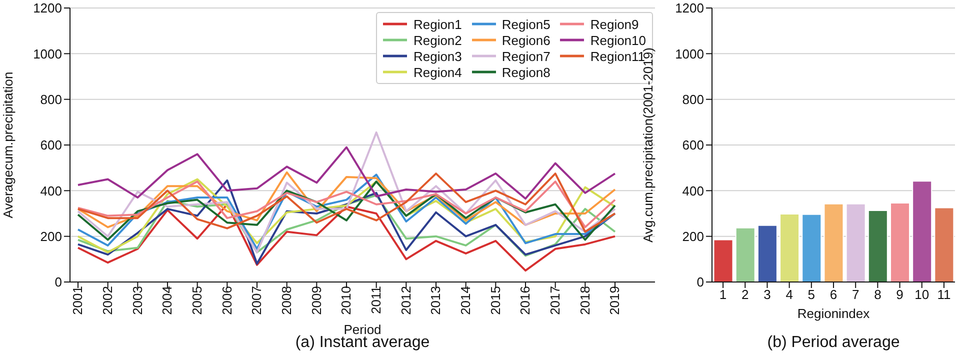  What do you see at coordinates (226, 300) in the screenshot?
I see `x-tick-label: 2006` at bounding box center [226, 300].